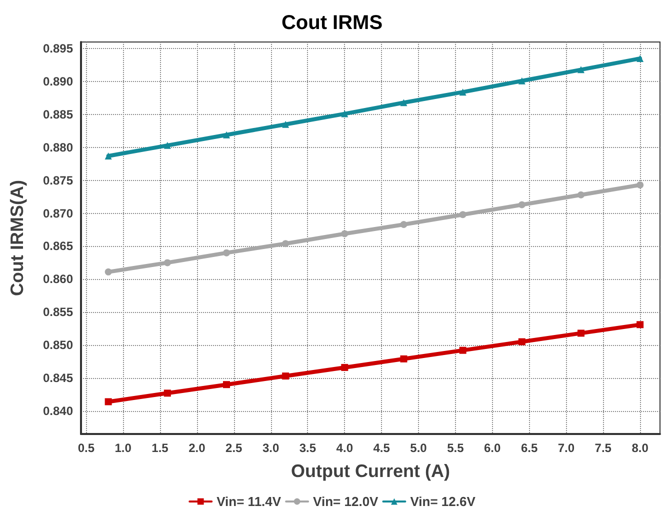 This screenshot has height=515, width=664. Describe the element at coordinates (234, 448) in the screenshot. I see `x-tick-label: 2.5` at that location.